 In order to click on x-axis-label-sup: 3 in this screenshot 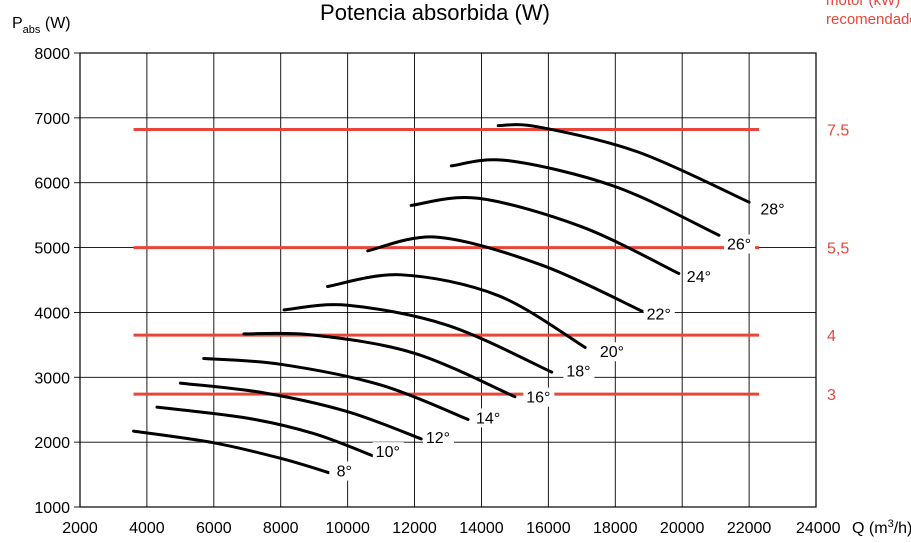, I will do `click(891, 524)`.